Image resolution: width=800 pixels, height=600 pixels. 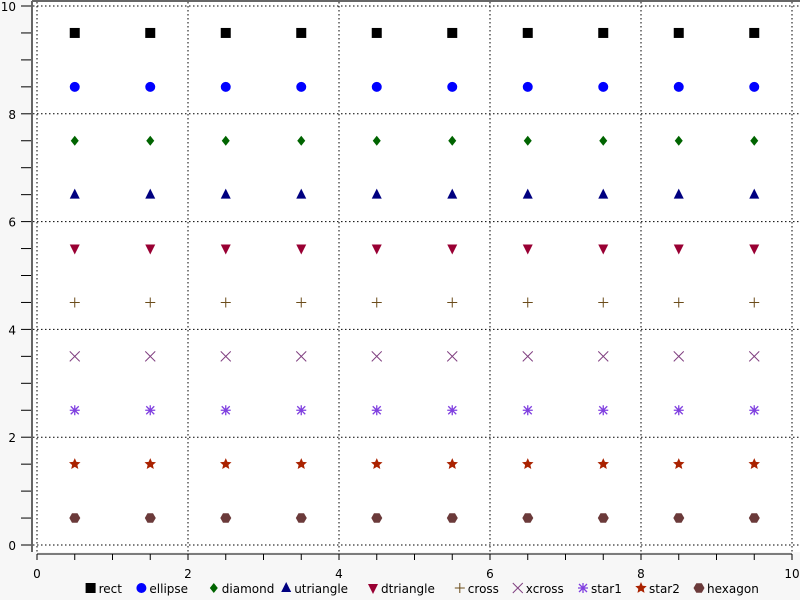 What do you see at coordinates (12, 546) in the screenshot?
I see `y-tick-label: 0` at bounding box center [12, 546].